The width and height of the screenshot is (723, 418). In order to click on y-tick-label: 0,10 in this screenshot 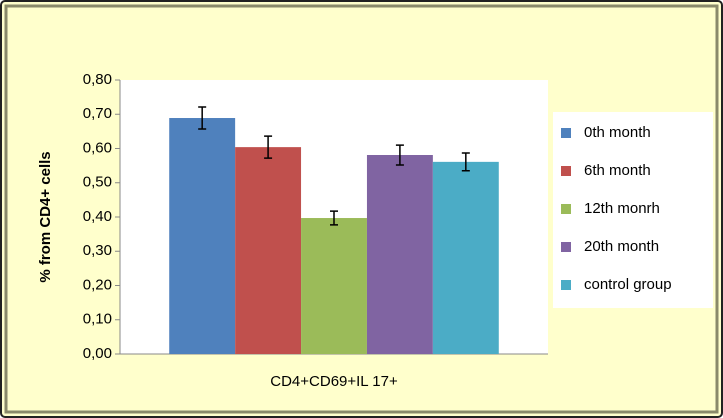, I will do `click(97, 319)`.